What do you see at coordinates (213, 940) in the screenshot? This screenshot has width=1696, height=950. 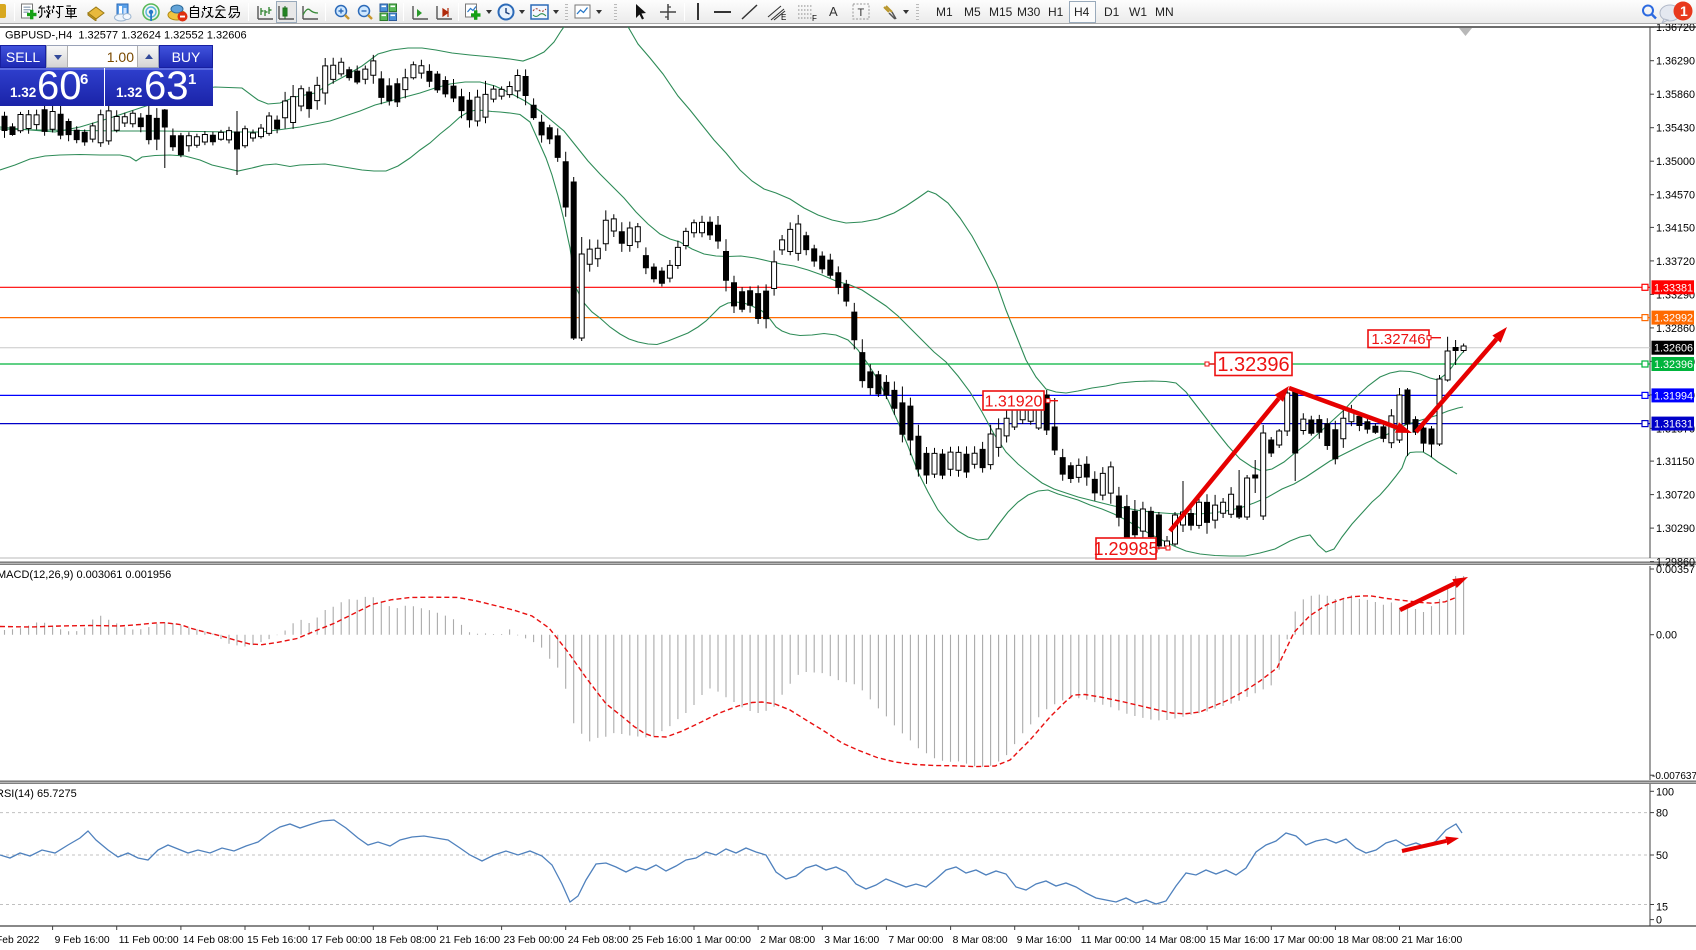 I see `svg-text: 14 Feb 08:00` at bounding box center [213, 940].